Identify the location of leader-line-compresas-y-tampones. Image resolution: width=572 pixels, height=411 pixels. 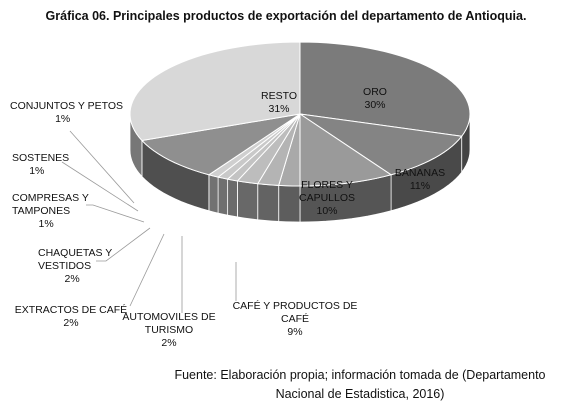
(115, 213).